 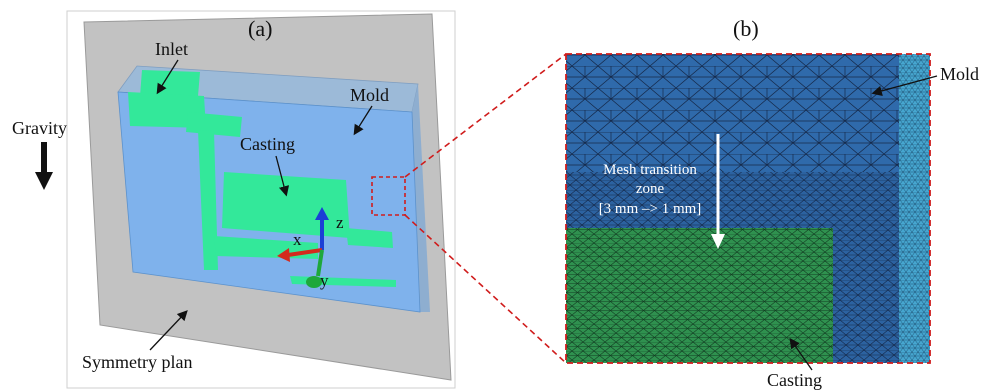 What do you see at coordinates (267, 144) in the screenshot?
I see `casting-label-a: Casting` at bounding box center [267, 144].